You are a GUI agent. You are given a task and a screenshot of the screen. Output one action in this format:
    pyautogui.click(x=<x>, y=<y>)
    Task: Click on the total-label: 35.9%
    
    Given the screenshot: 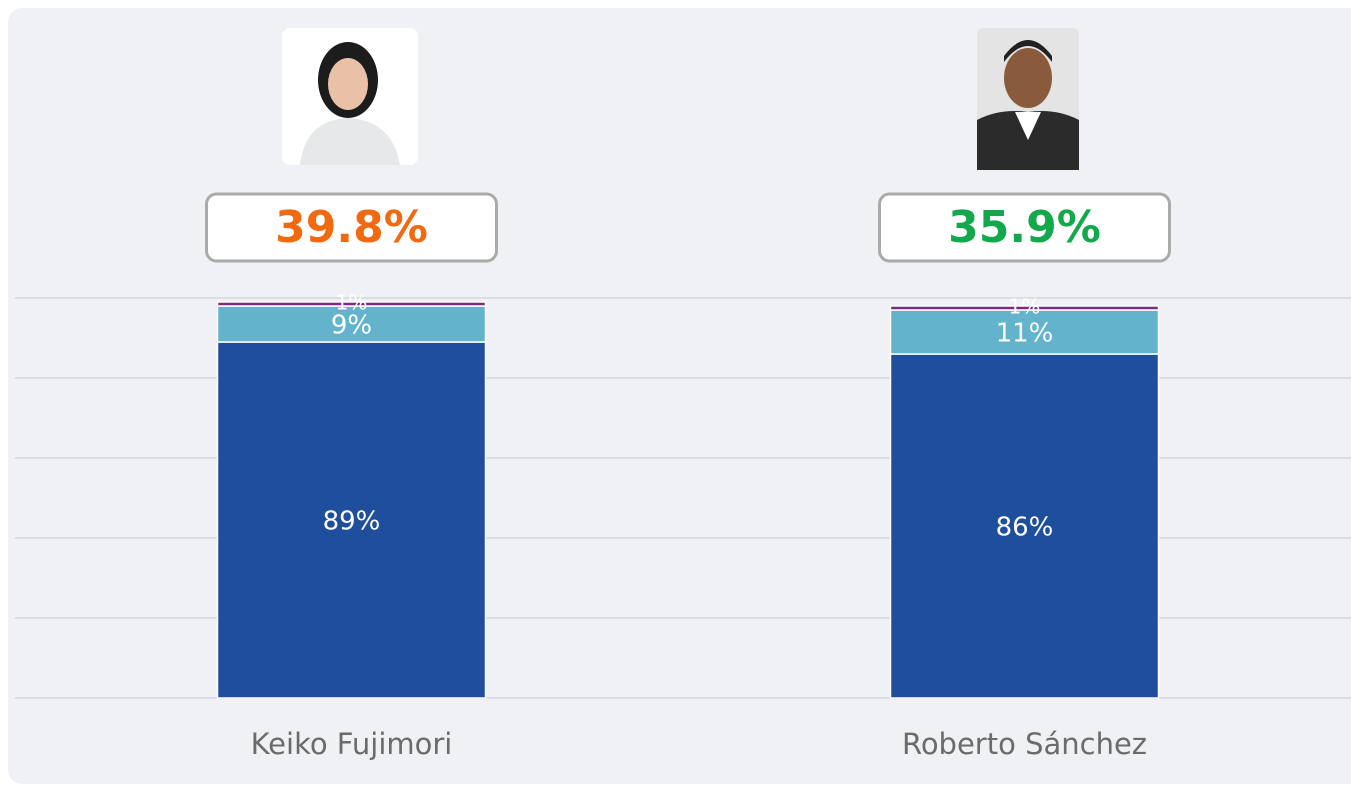 What is the action you would take?
    pyautogui.click(x=1024, y=227)
    